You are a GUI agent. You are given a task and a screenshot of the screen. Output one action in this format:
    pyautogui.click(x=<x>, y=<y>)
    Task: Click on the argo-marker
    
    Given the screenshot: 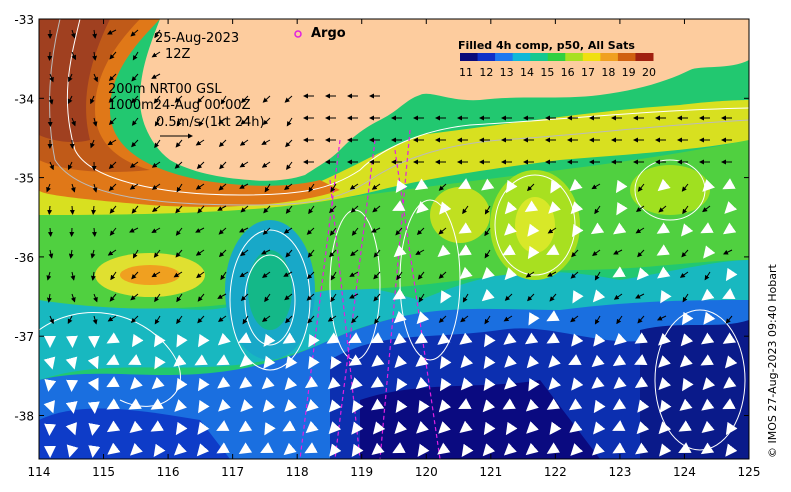 What is the action you would take?
    pyautogui.click(x=298, y=34)
    